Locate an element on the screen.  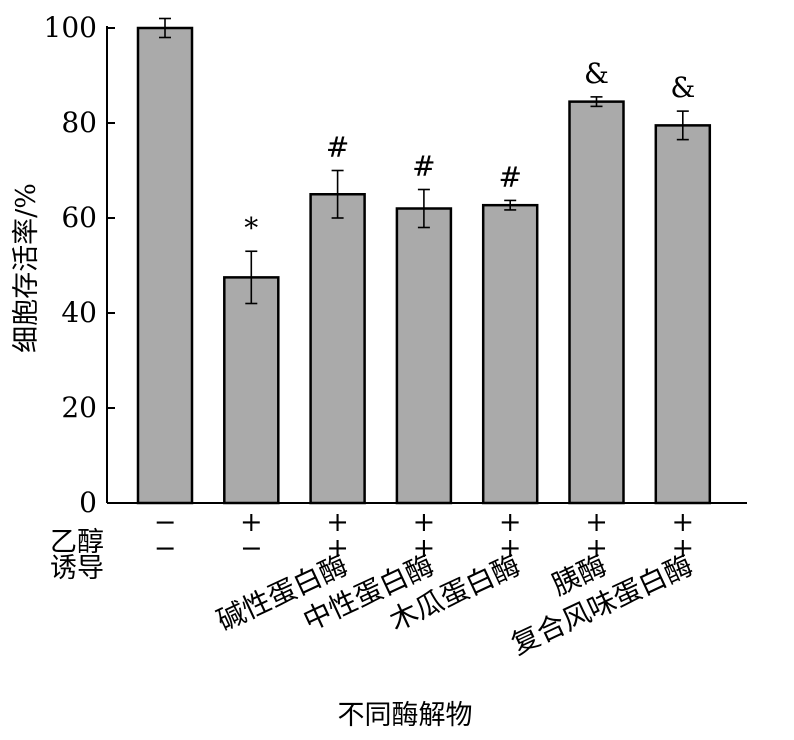
y-tick-label: 40 is located at coordinates (79, 312).